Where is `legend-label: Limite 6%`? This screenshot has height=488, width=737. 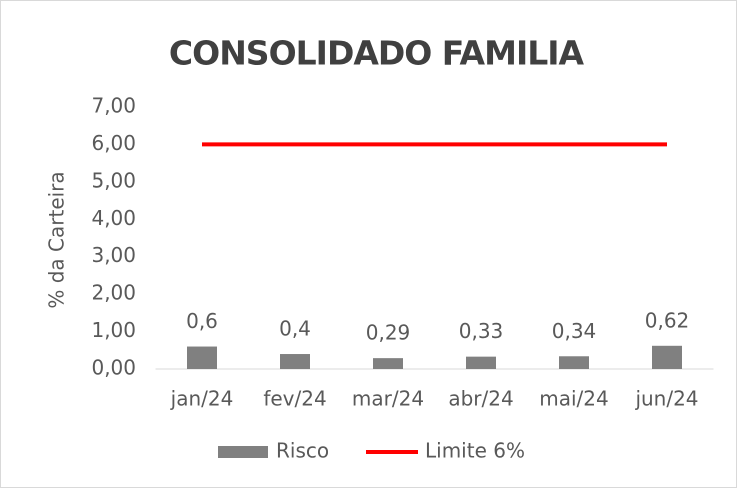
legend-label: Limite 6% is located at coordinates (475, 451).